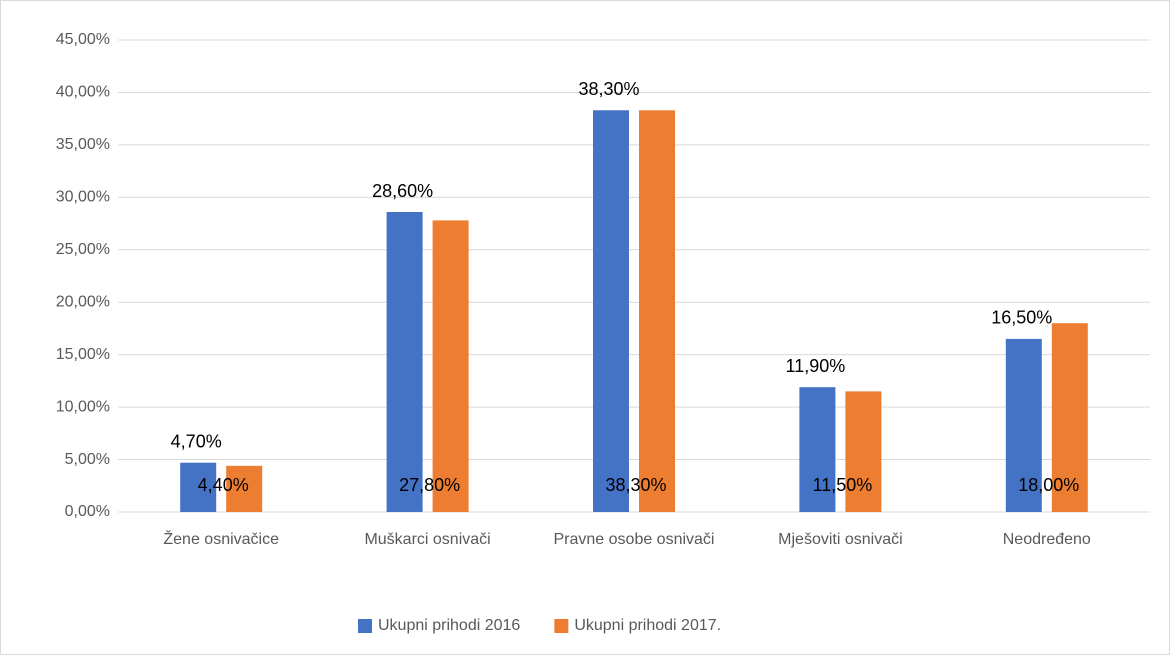 This screenshot has width=1171, height=656. Describe the element at coordinates (221, 538) in the screenshot. I see `x-tick-label: Žene osnivačice` at that location.